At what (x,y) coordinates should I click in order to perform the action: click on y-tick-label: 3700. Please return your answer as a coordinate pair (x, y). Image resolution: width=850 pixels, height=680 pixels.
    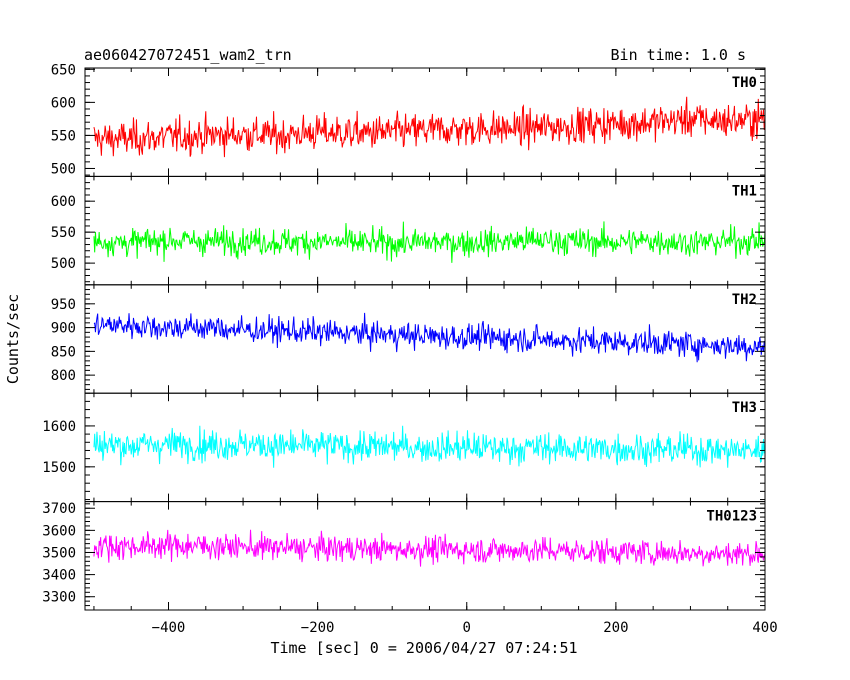
    Looking at the image, I should click on (59, 509).